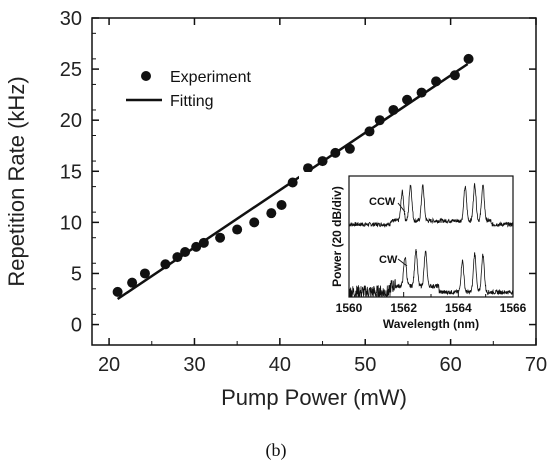  I want to click on inset-x-tick-label: 1564, so click(458, 308).